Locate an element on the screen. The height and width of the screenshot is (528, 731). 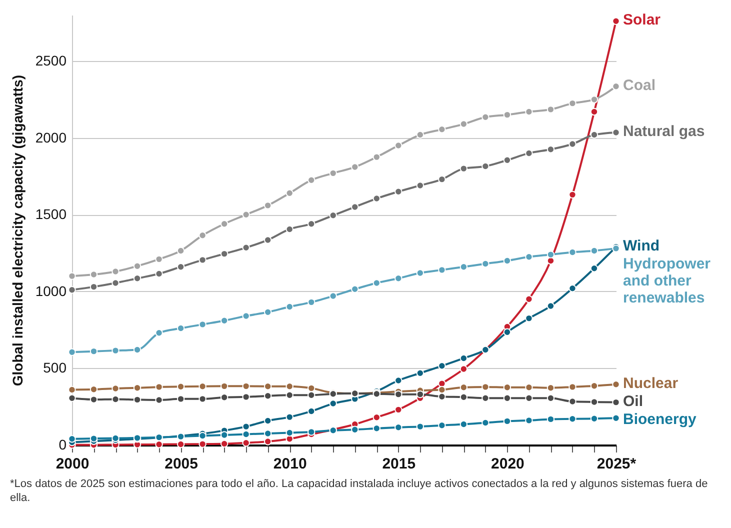
series-label: Coal is located at coordinates (639, 85).